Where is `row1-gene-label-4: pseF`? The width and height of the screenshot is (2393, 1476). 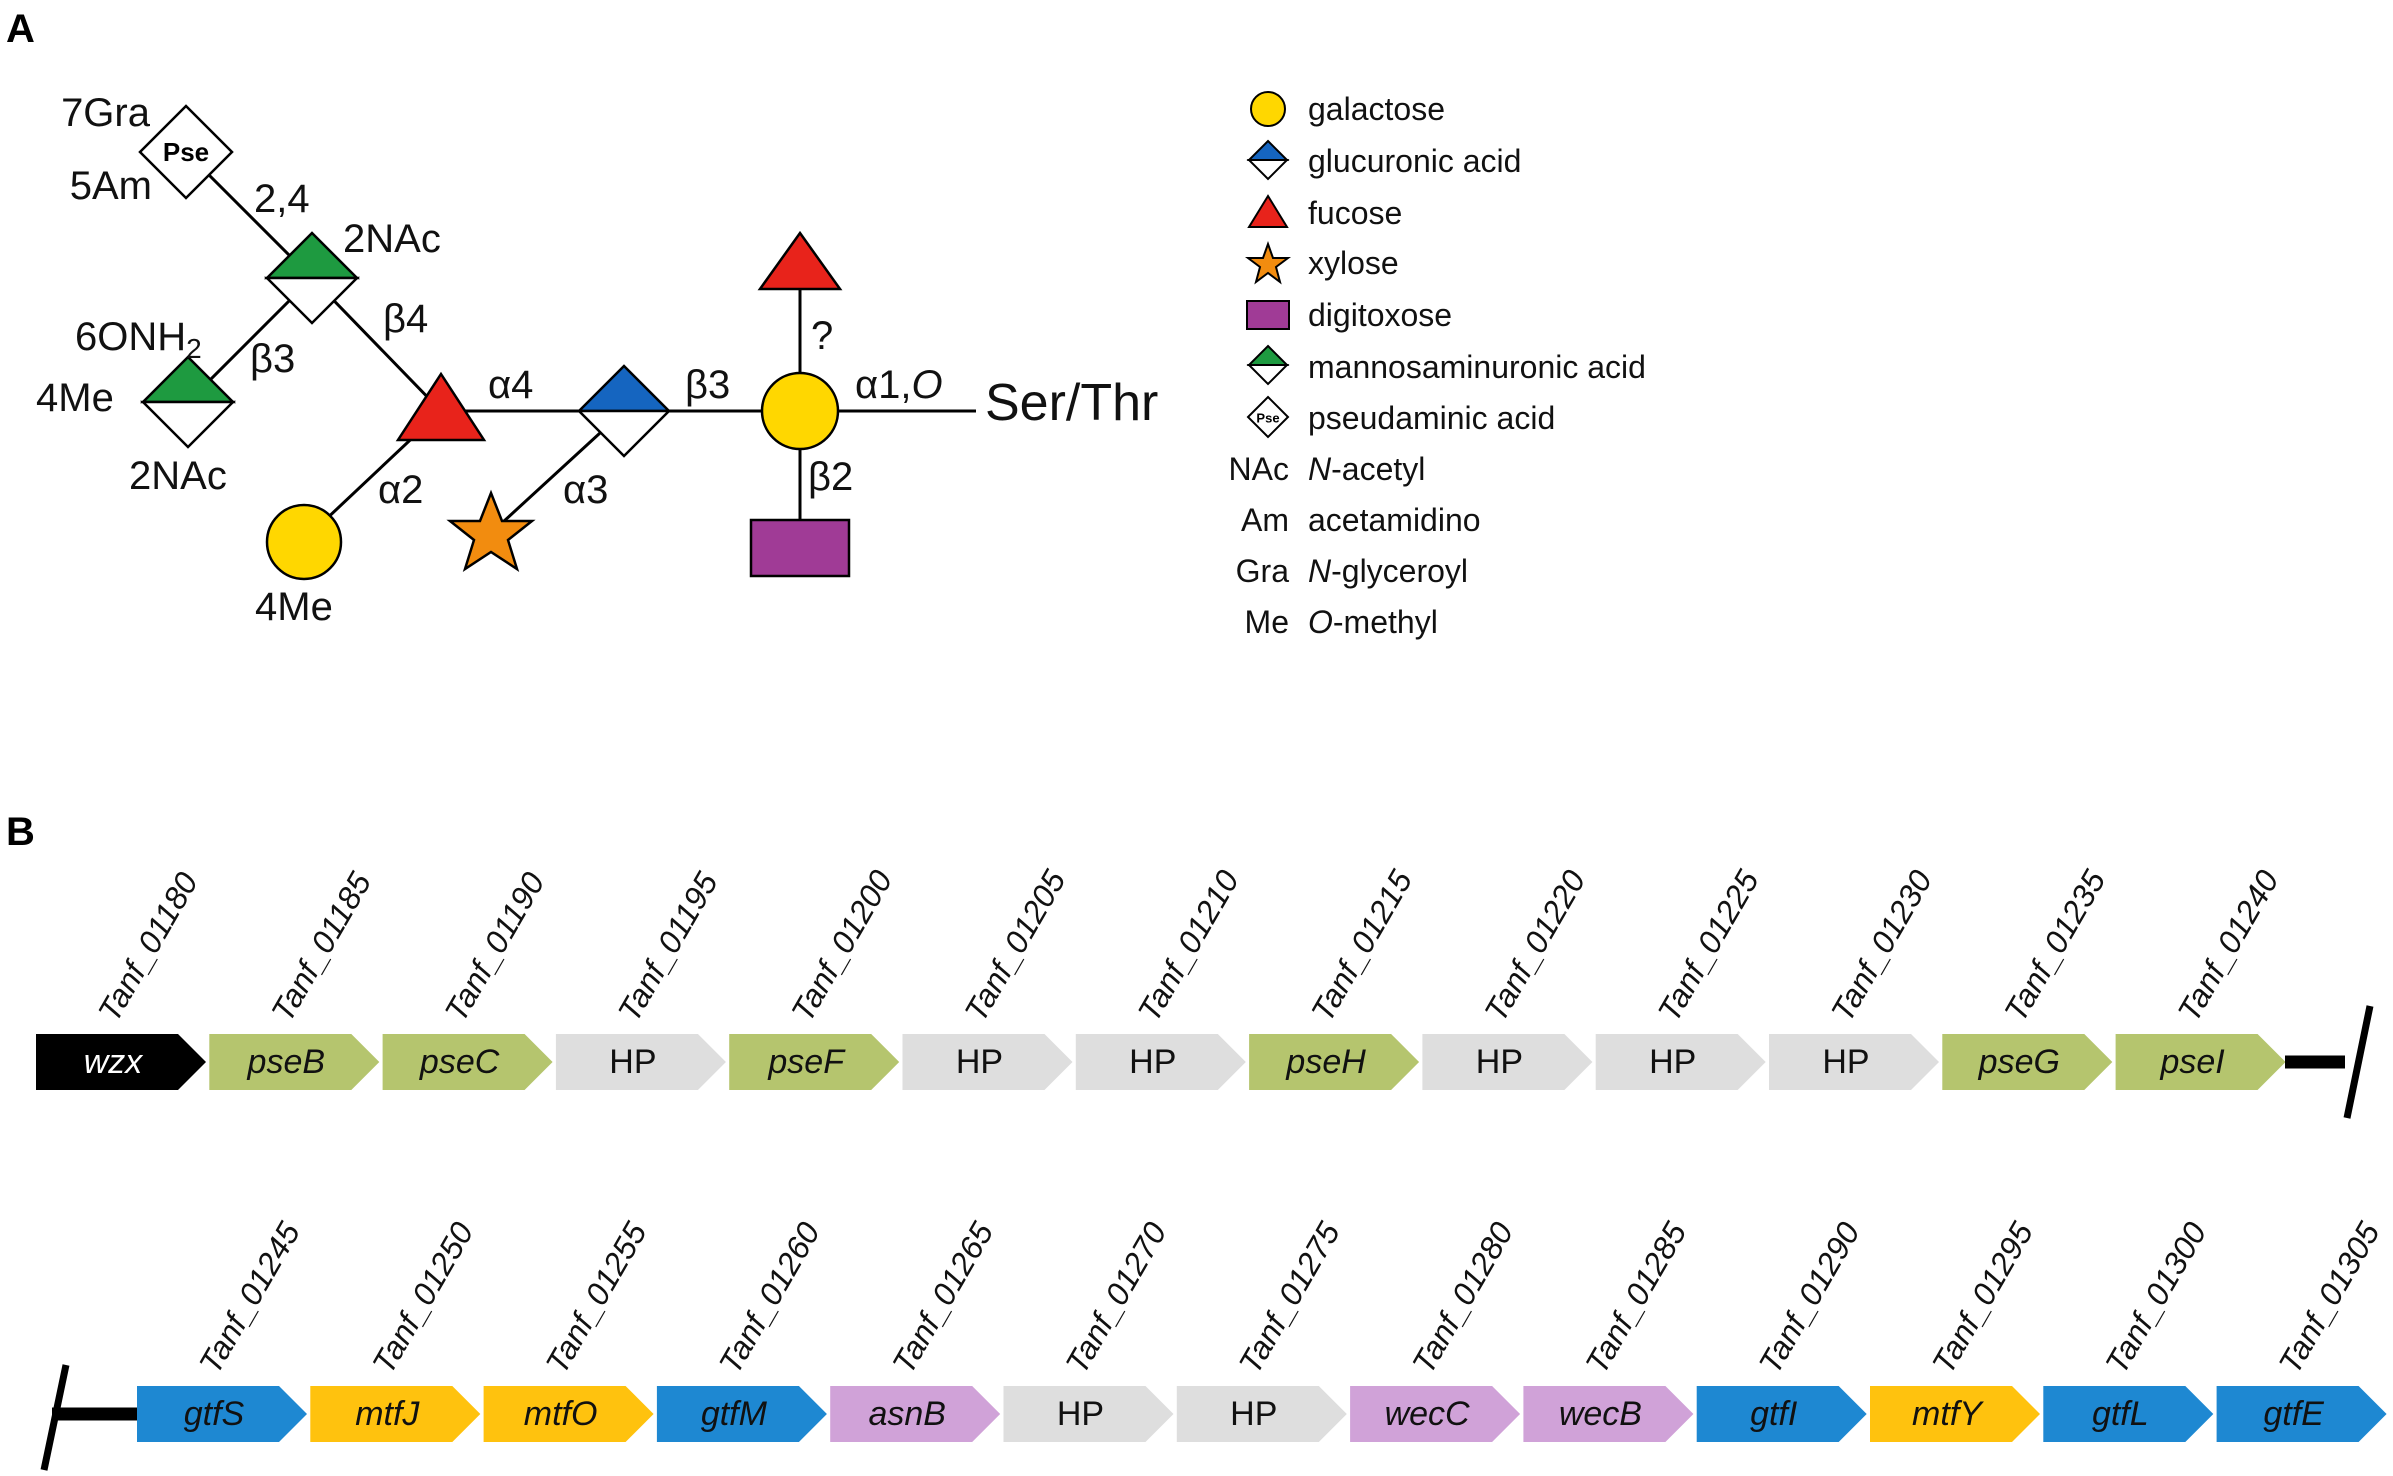 row1-gene-label-4: pseF is located at coordinates (806, 1062).